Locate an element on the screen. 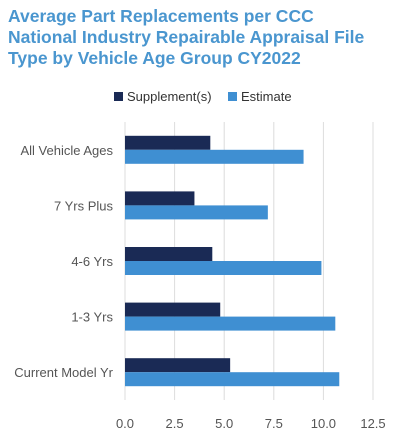  legend: Supplement(s) Estimate is located at coordinates (203, 96).